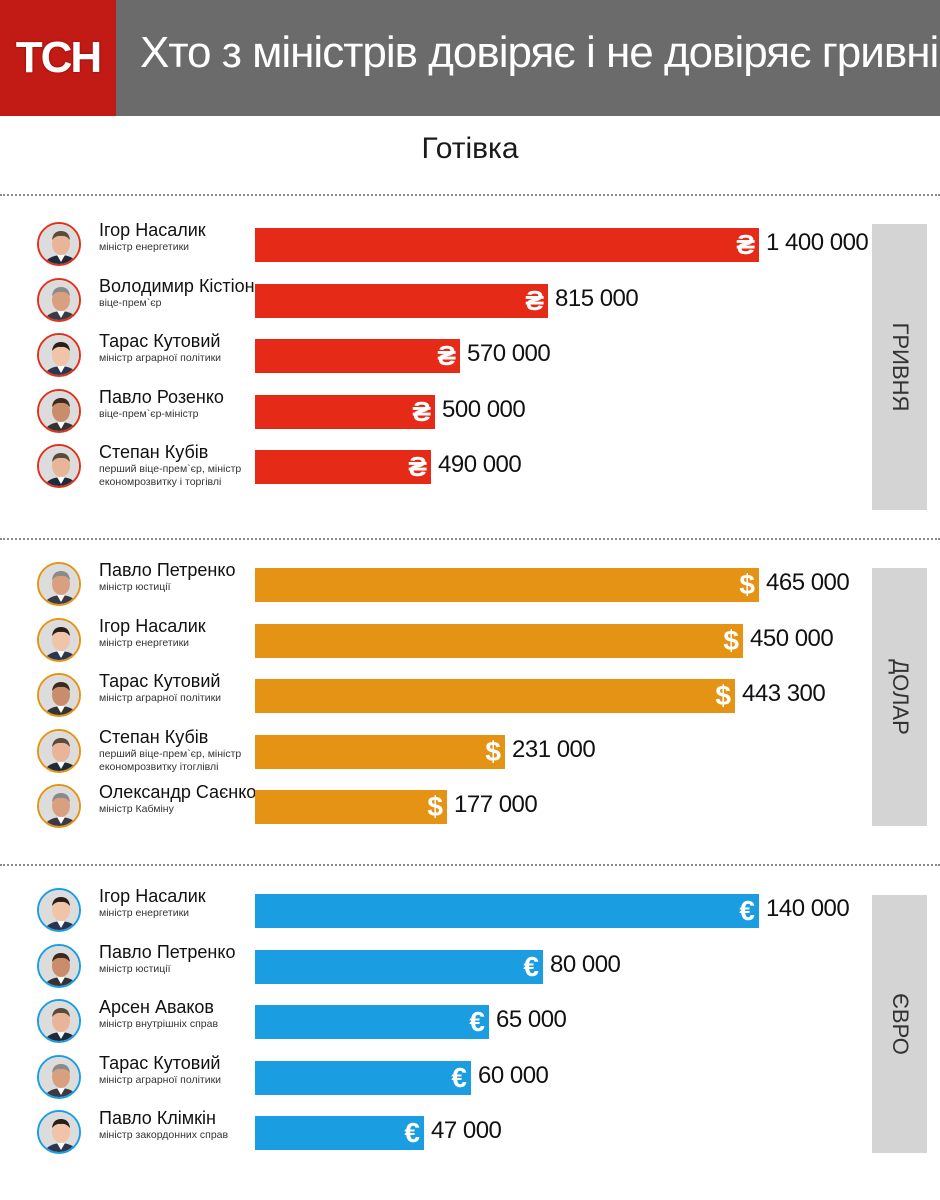 This screenshot has height=1200, width=940. What do you see at coordinates (554, 749) in the screenshot?
I see `value-label: 231 000` at bounding box center [554, 749].